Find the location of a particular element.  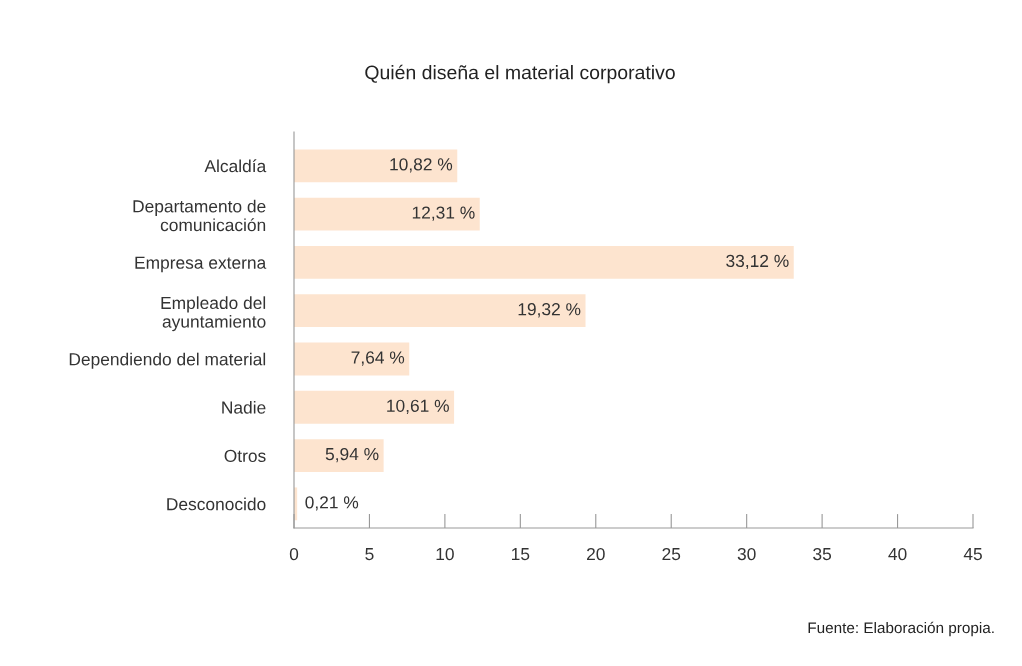

y-tick-label: Desconocido is located at coordinates (216, 504).